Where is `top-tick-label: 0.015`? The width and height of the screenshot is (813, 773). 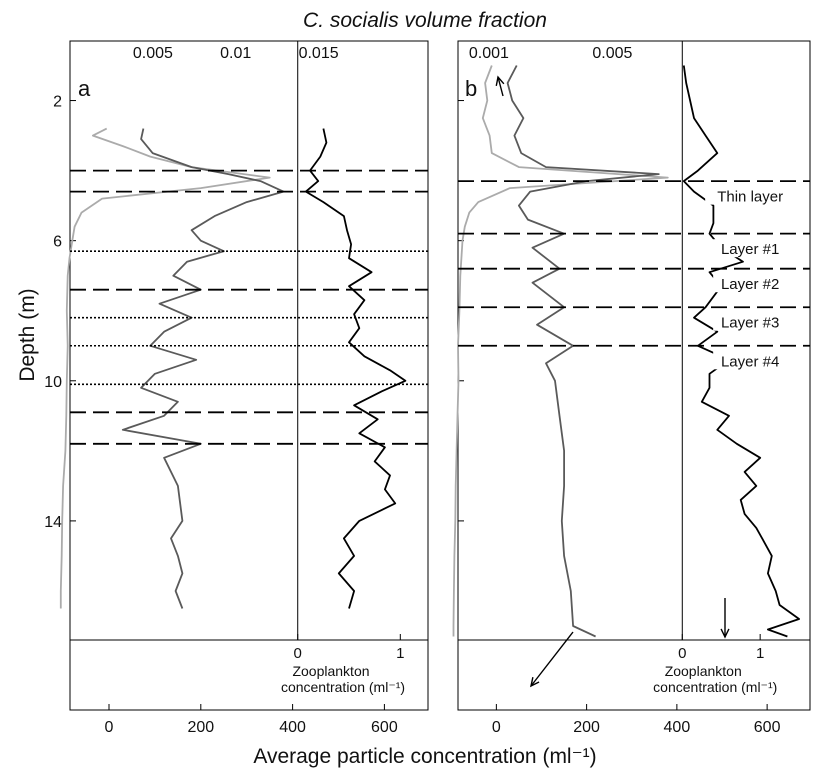
top-tick-label: 0.015 is located at coordinates (319, 53).